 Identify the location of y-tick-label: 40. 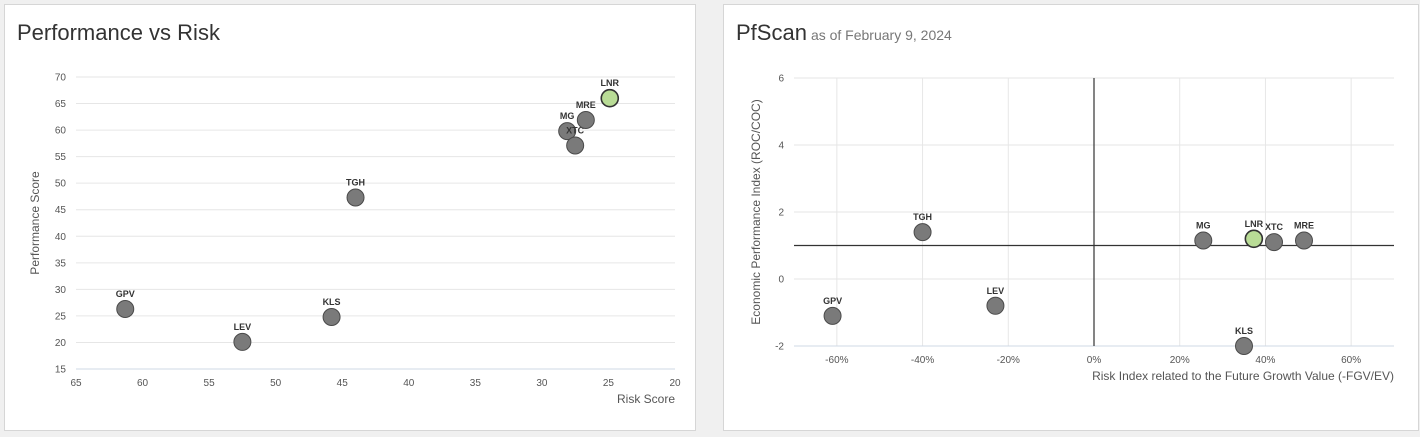
(61, 237).